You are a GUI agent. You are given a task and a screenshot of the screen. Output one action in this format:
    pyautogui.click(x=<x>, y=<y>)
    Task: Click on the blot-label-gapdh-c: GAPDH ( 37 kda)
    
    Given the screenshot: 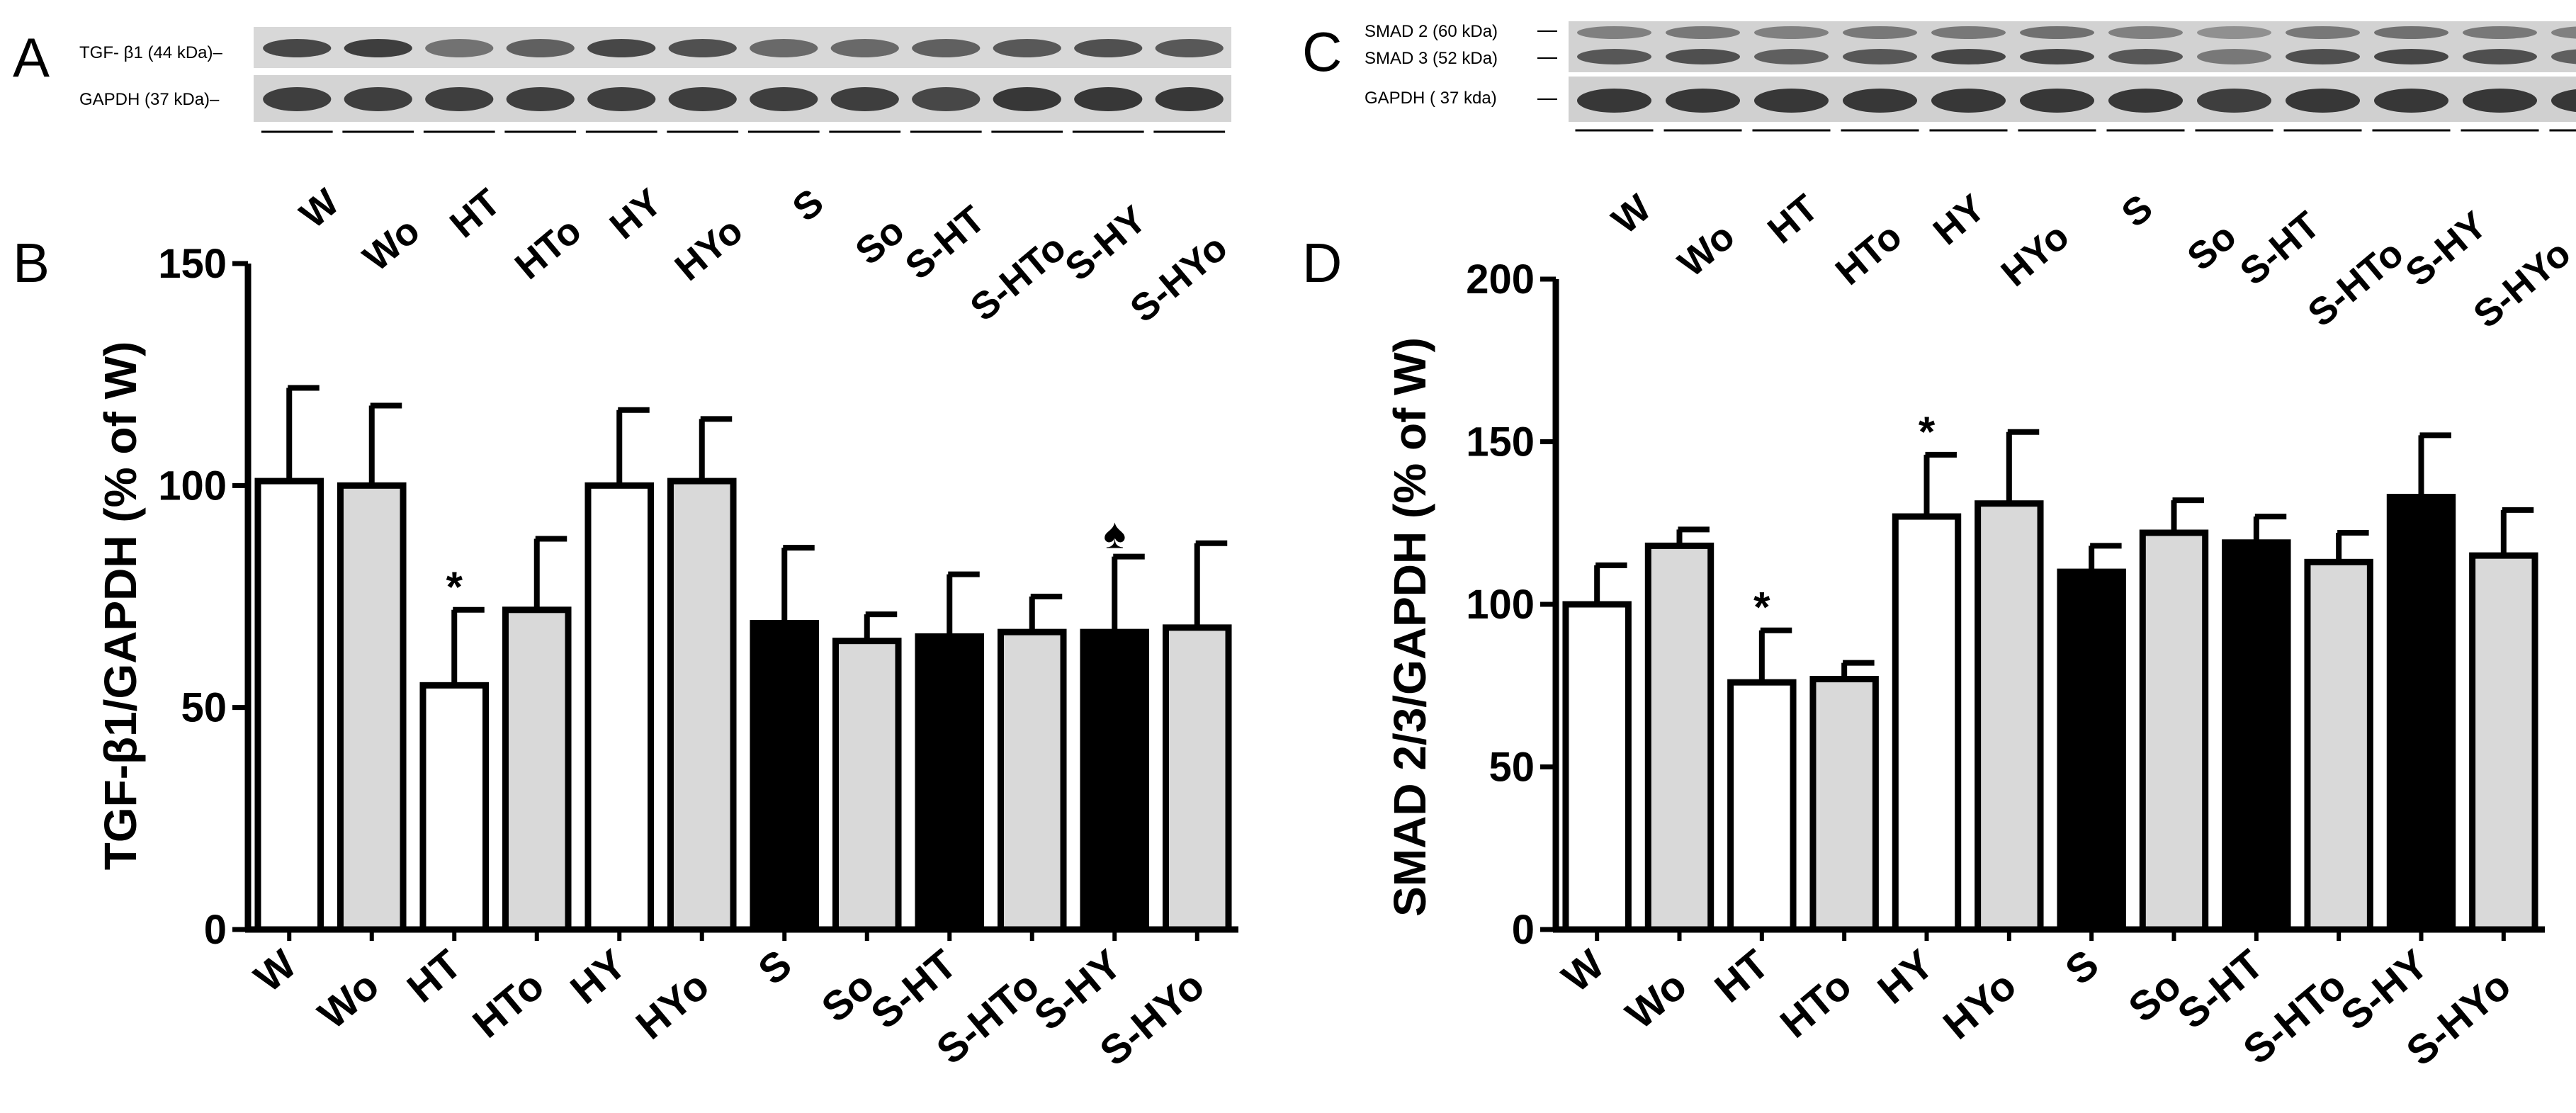 What is the action you would take?
    pyautogui.click(x=1431, y=98)
    